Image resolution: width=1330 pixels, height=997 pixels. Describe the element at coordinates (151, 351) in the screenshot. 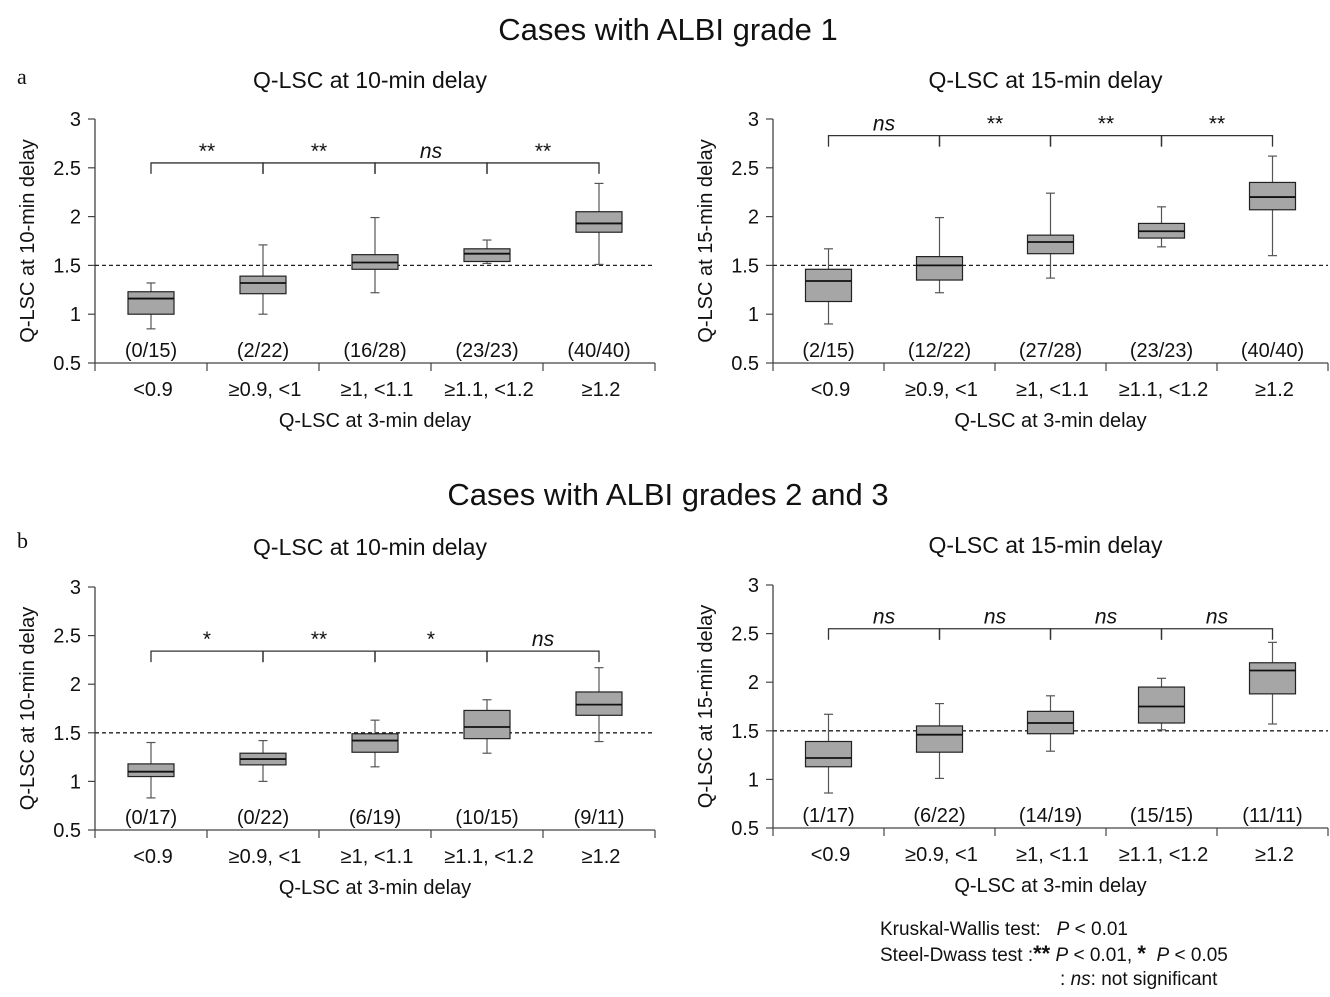

I see `count-label: (0/15)` at that location.